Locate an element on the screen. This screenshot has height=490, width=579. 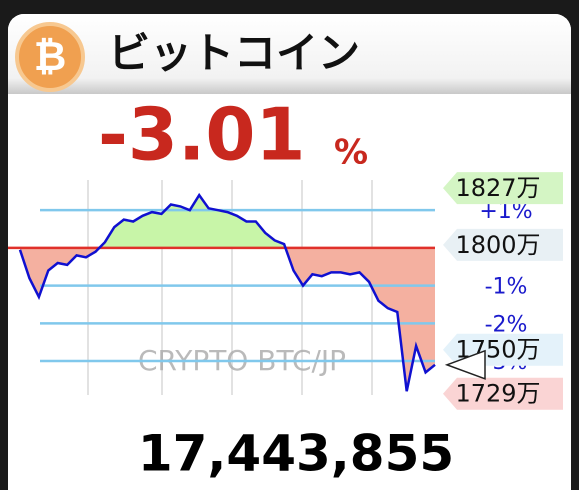
change-unit: % is located at coordinates (351, 153).